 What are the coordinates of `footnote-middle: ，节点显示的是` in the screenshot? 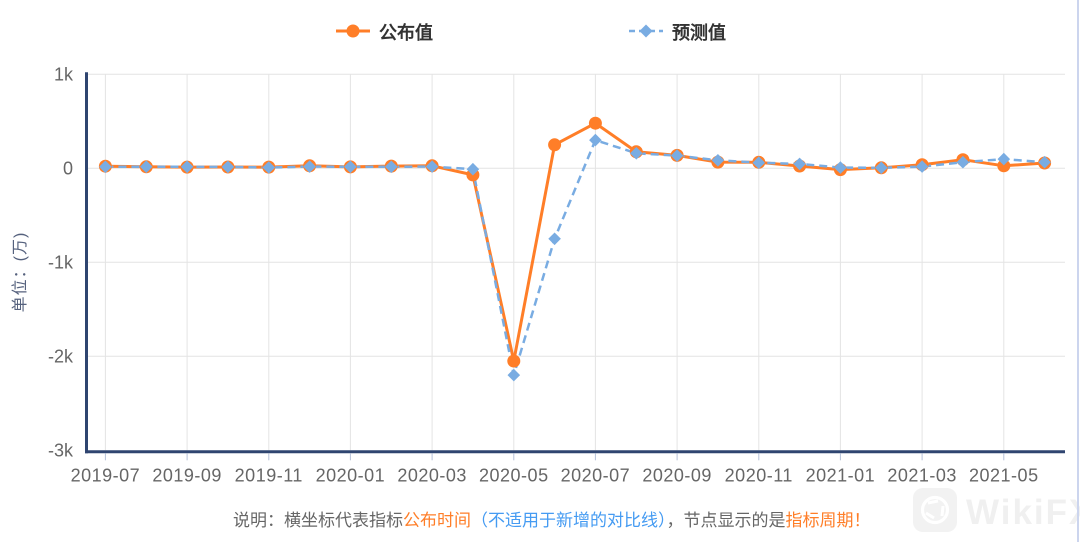 It's located at (726, 520).